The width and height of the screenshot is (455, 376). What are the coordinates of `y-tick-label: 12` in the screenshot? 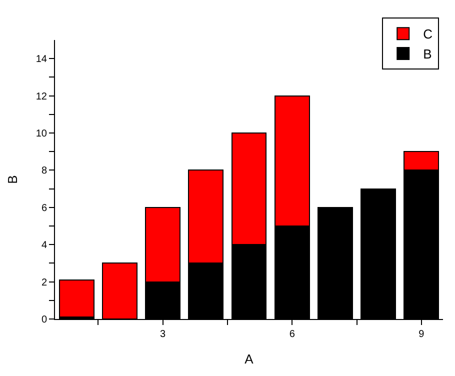 It's located at (42, 96).